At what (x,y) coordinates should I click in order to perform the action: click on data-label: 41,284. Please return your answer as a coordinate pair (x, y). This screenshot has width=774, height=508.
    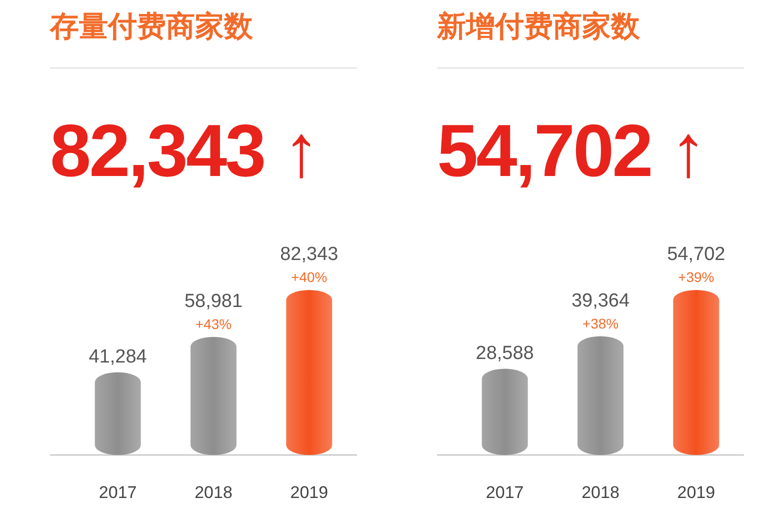
    Looking at the image, I should click on (118, 357).